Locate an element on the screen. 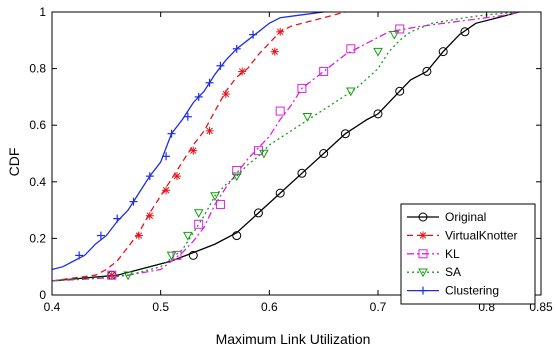  legend-label: VirtualKnotter is located at coordinates (481, 235).